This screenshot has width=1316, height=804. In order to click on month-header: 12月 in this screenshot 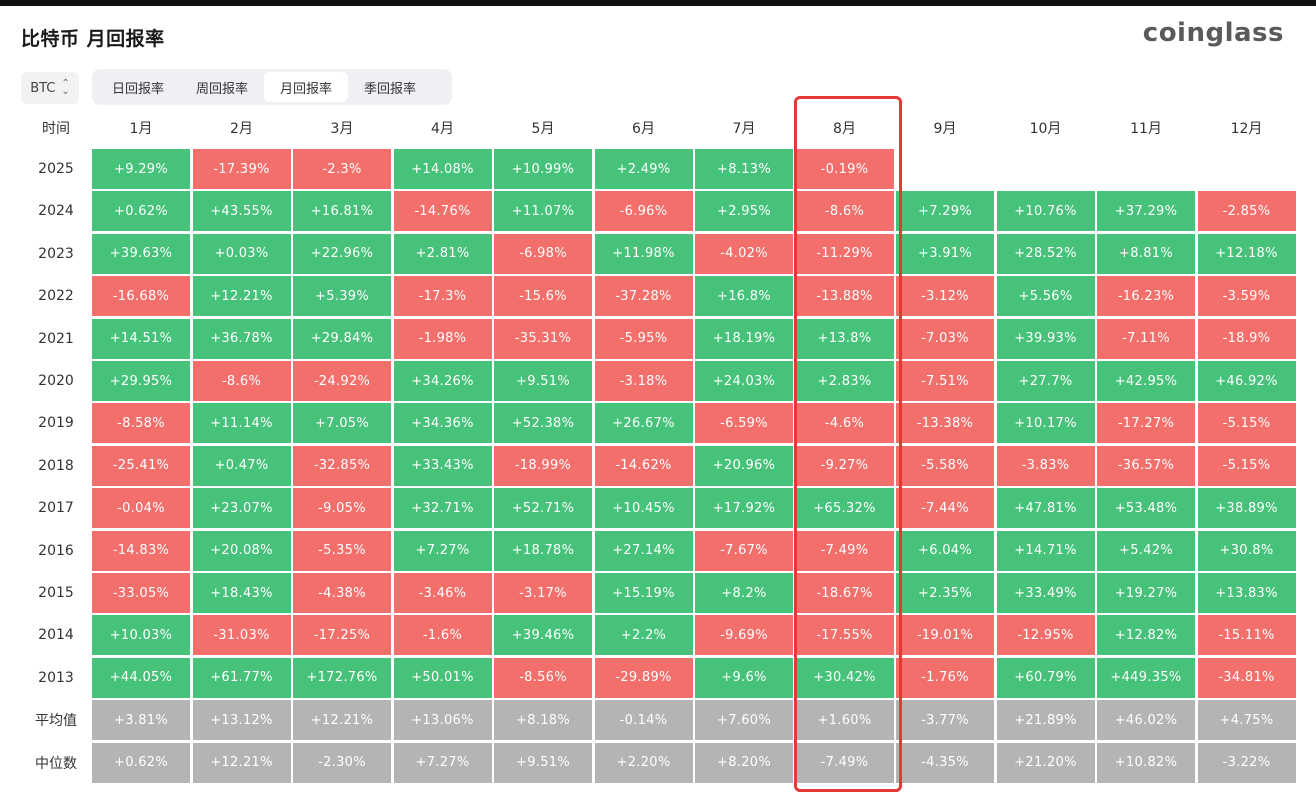, I will do `click(1246, 129)`.